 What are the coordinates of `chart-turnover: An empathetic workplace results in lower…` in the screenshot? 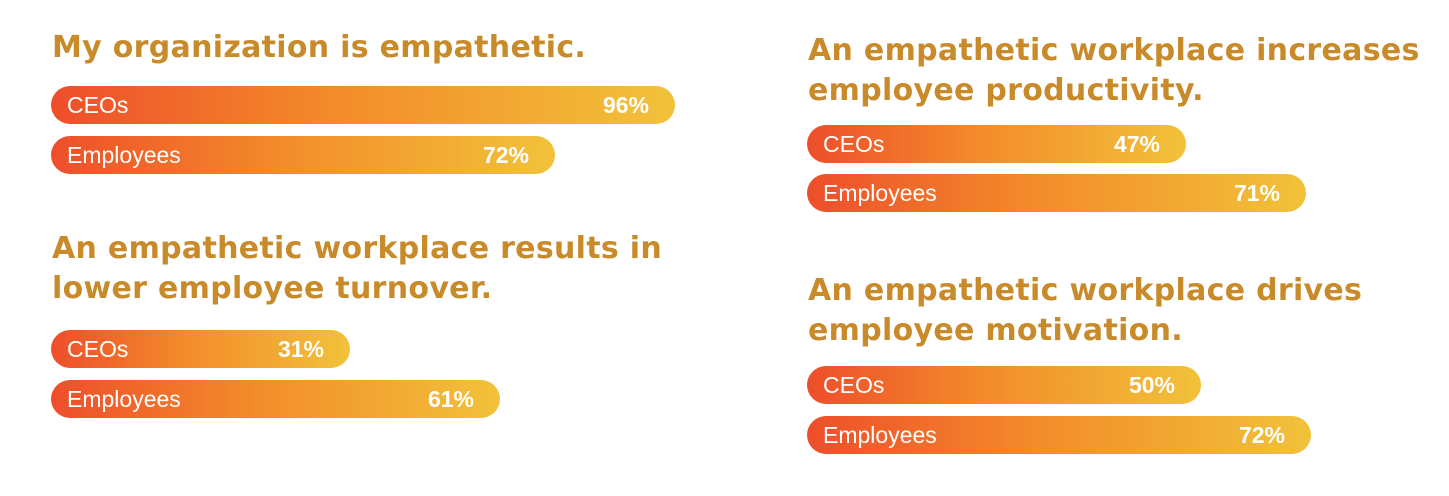 It's located at (357, 269).